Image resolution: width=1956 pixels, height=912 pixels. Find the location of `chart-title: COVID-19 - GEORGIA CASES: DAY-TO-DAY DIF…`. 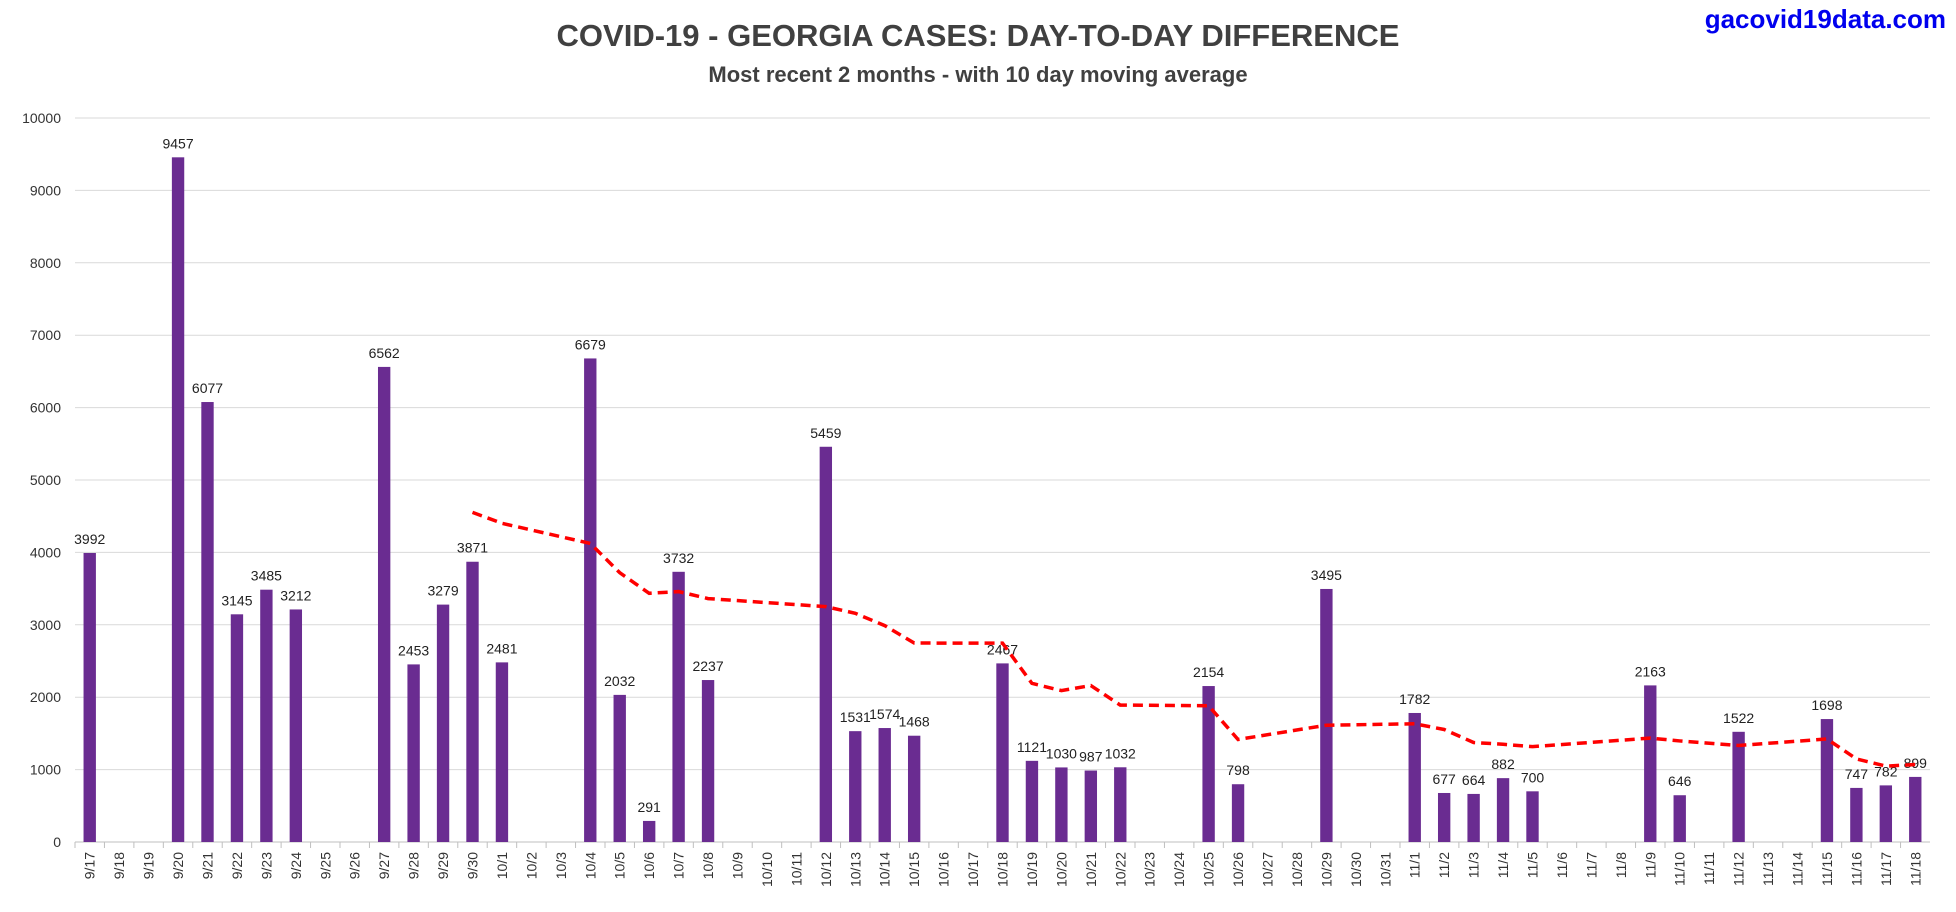

chart-title: COVID-19 - GEORGIA CASES: DAY-TO-DAY DIF… is located at coordinates (978, 35).